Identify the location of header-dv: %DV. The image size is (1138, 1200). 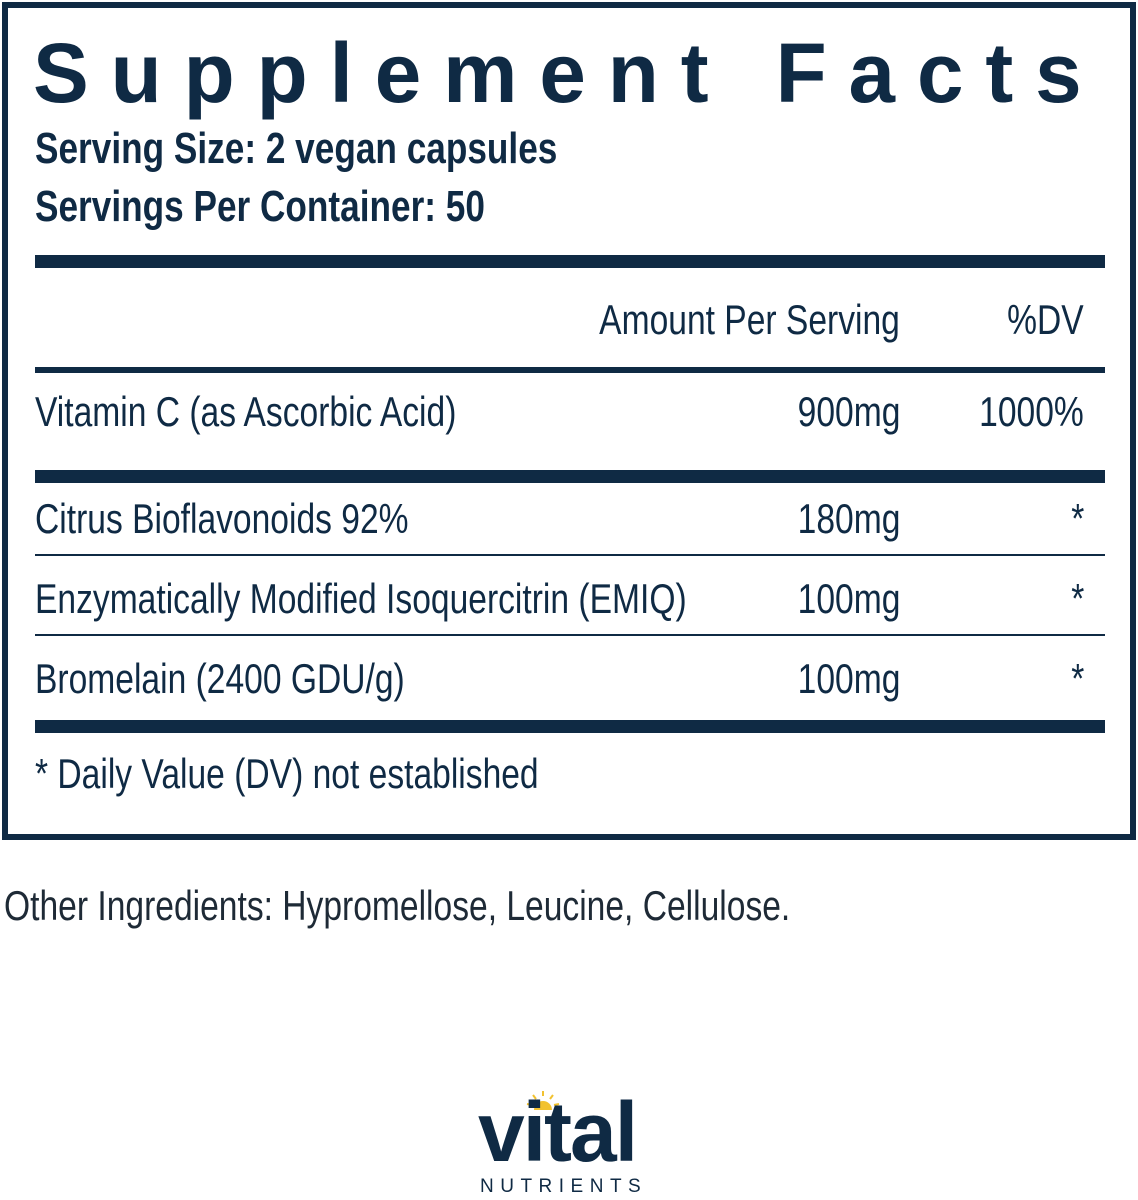
(1045, 319).